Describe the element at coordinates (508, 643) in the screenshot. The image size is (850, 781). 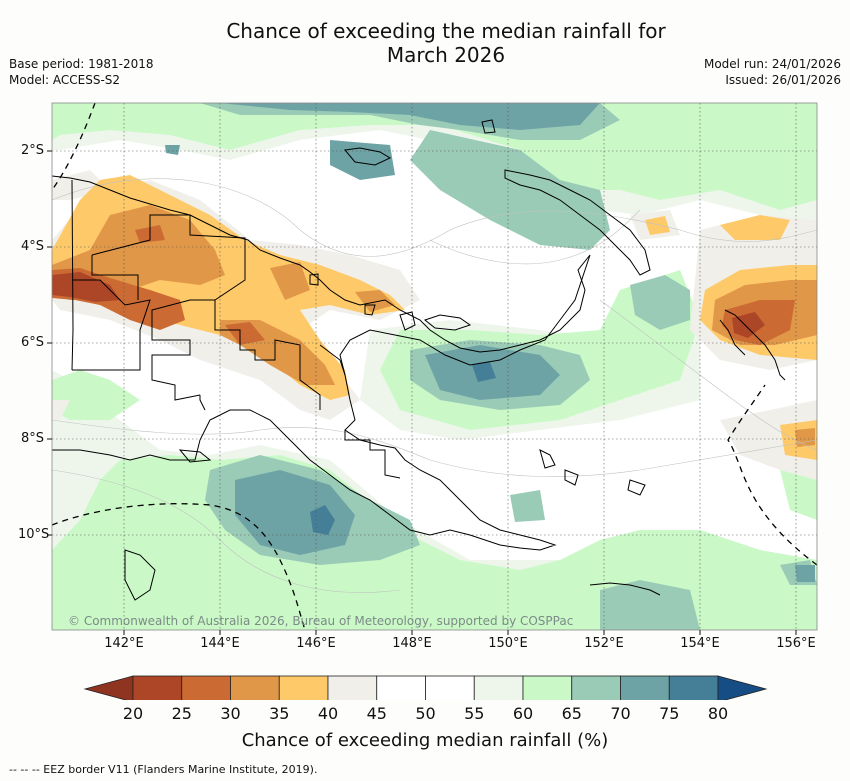
I see `lon-label-150e: 150°E` at that location.